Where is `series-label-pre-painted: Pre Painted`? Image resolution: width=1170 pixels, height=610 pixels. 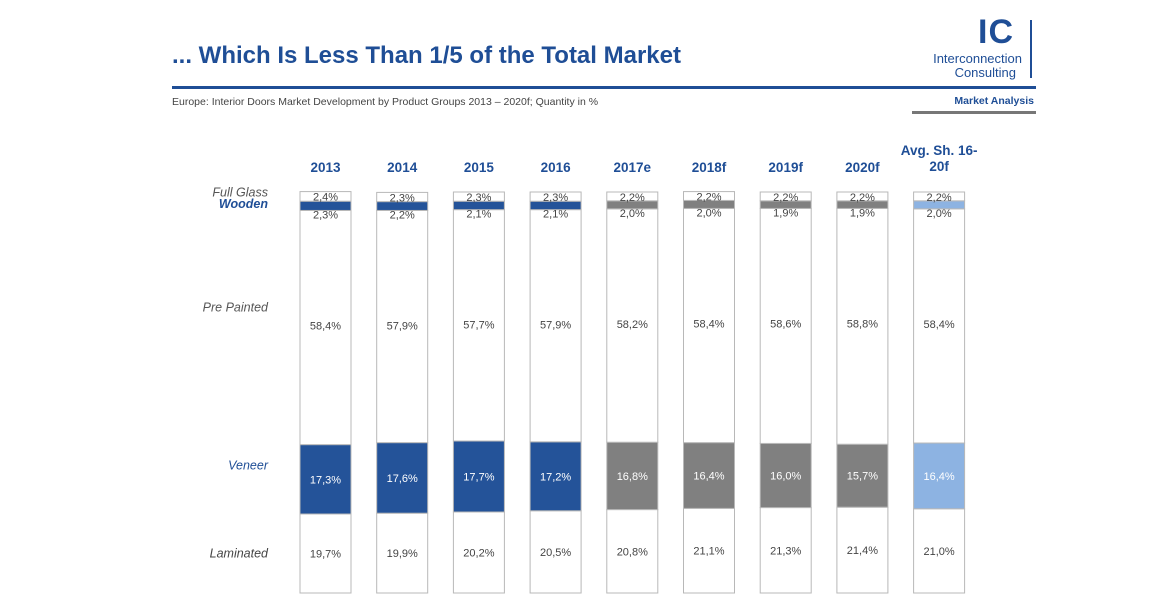 series-label-pre-painted: Pre Painted is located at coordinates (236, 308).